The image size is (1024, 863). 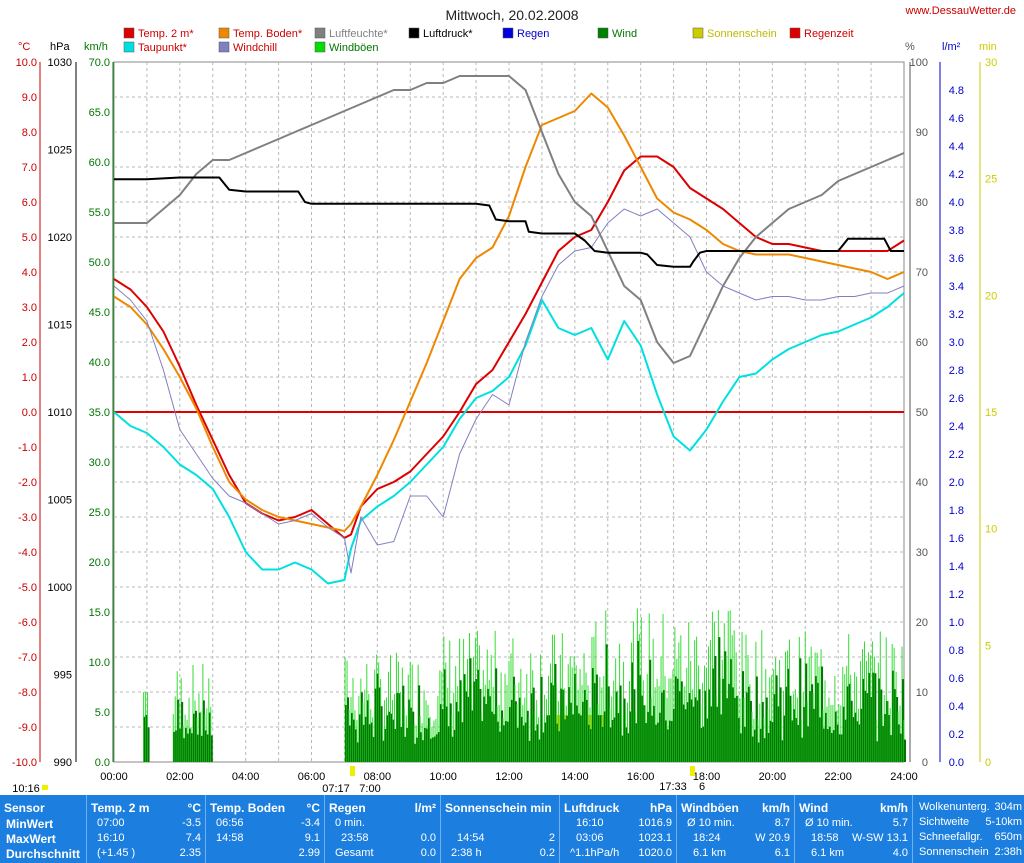 I want to click on hdr-temp-unit: °C, so click(x=194, y=808).